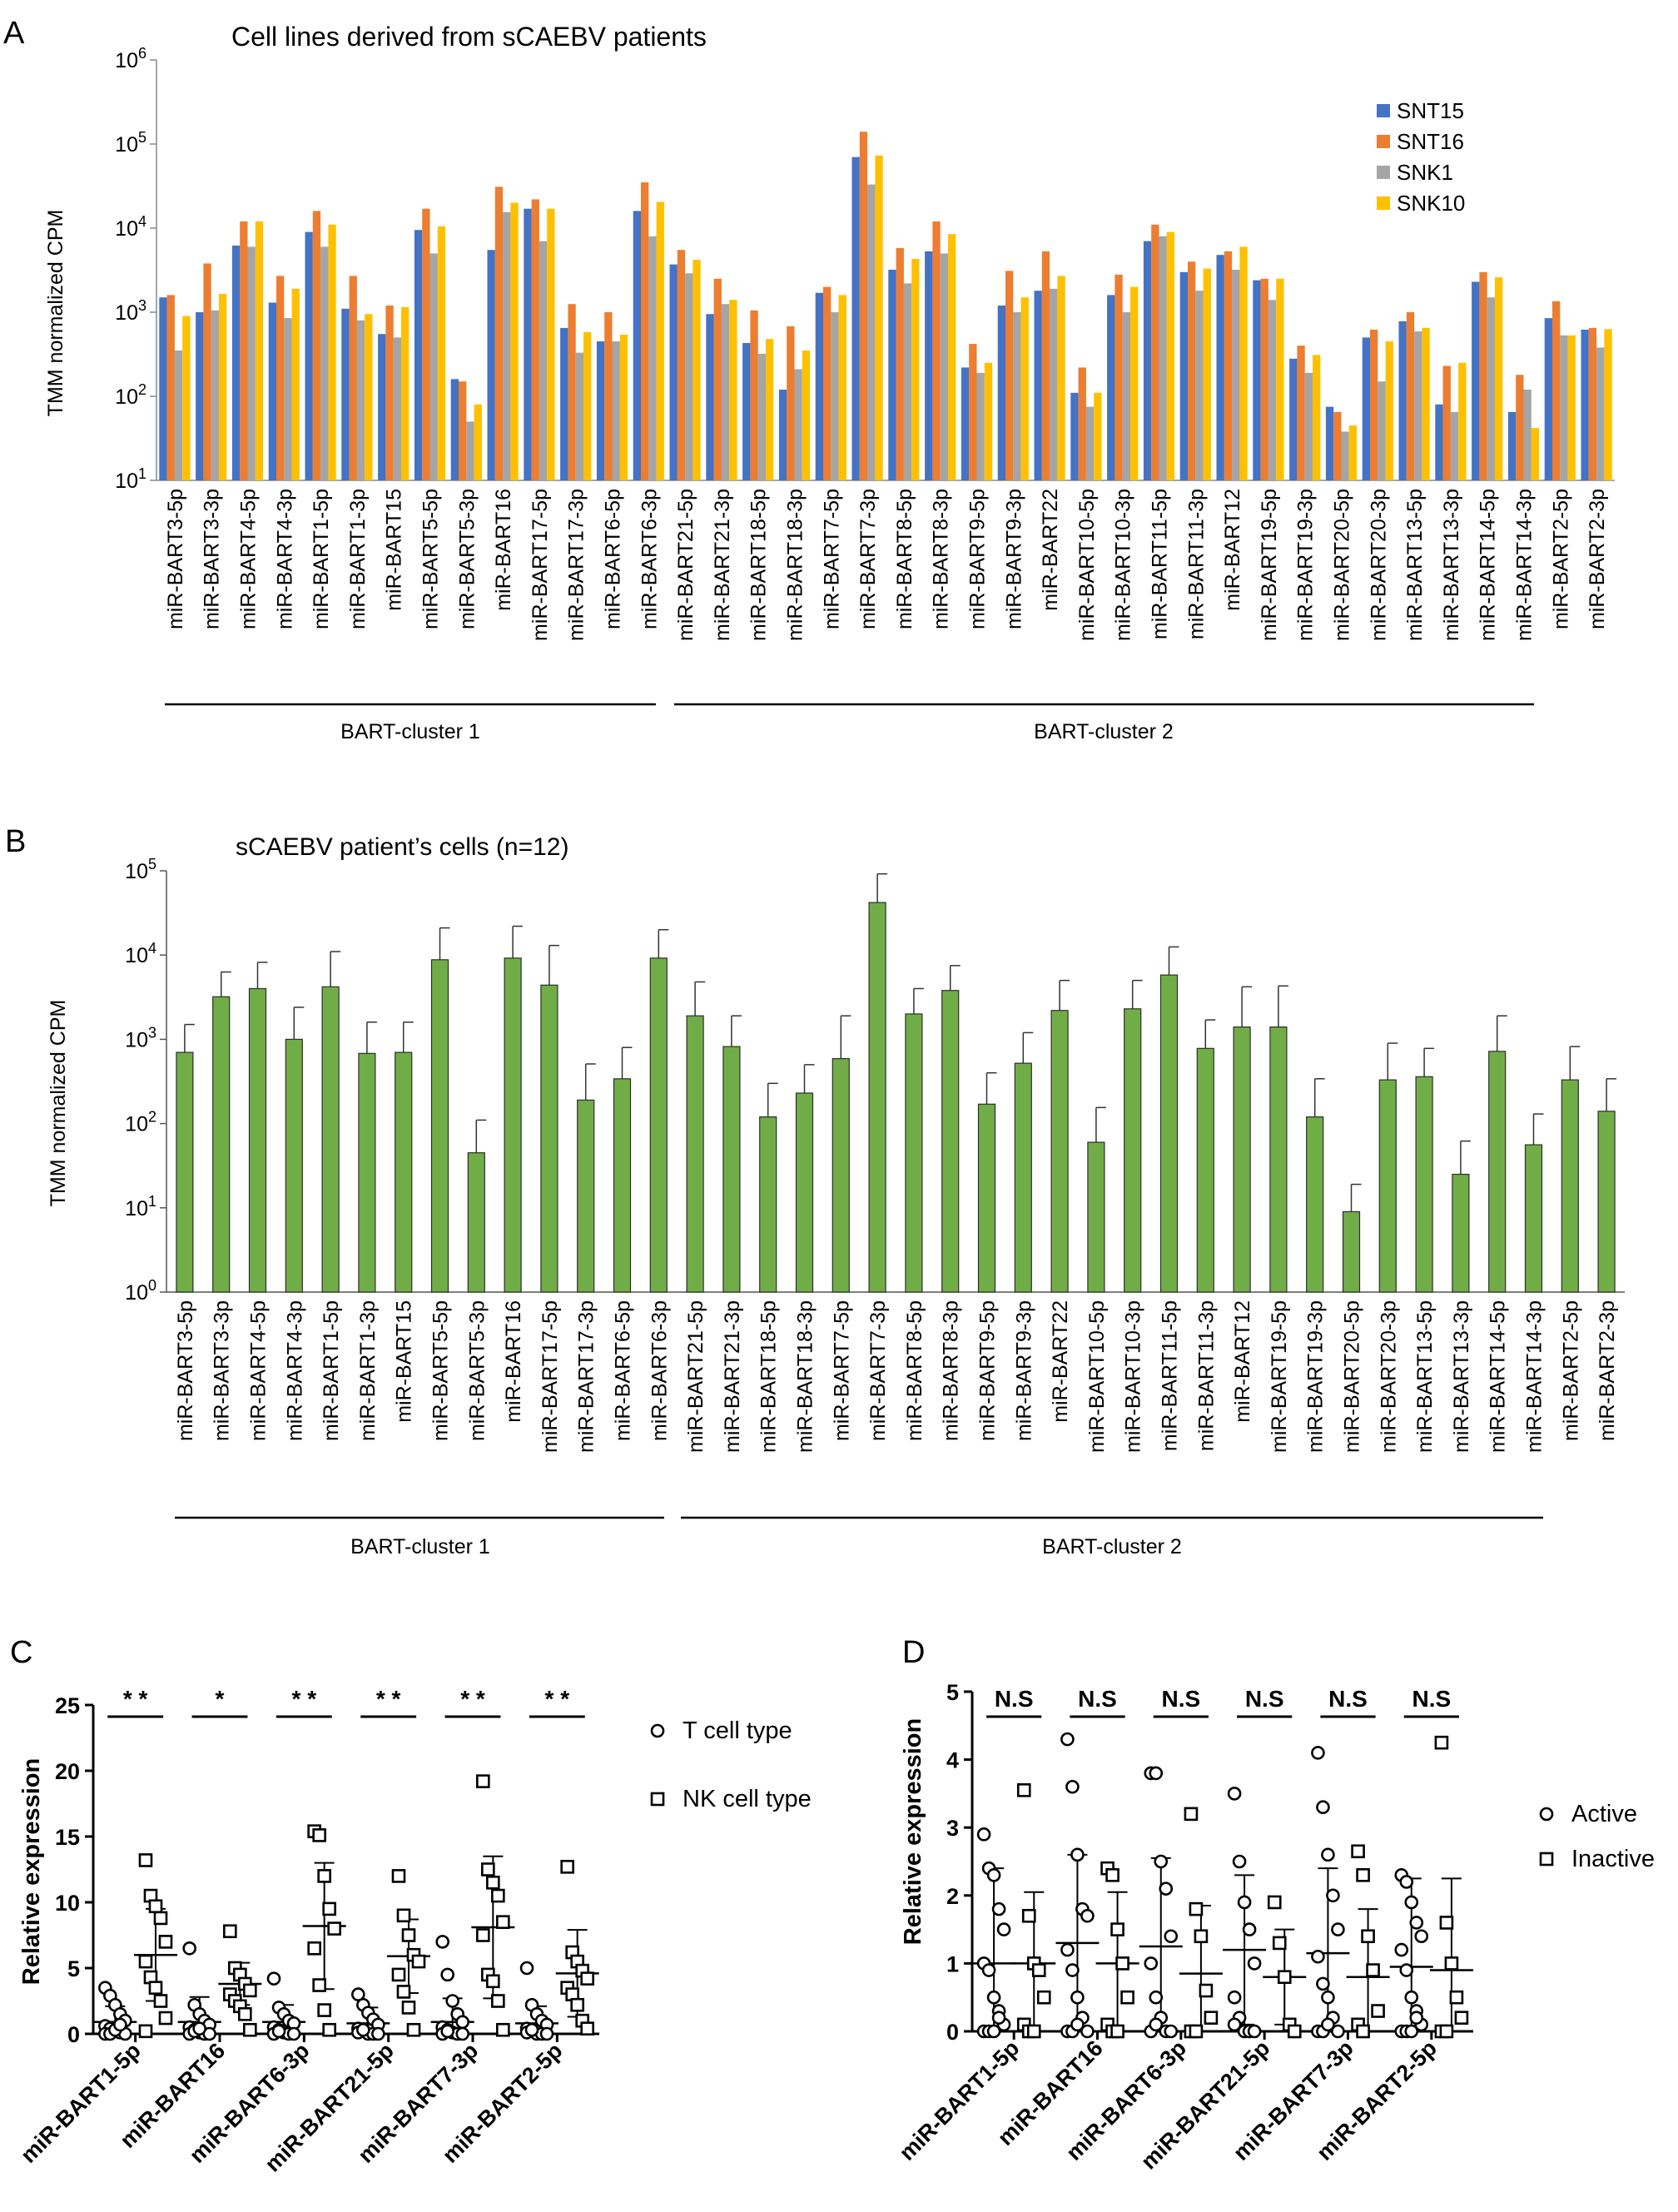 This screenshot has width=1678, height=2212. I want to click on panel-a-x-tick-label: miR-BART11-5p, so click(1160, 564).